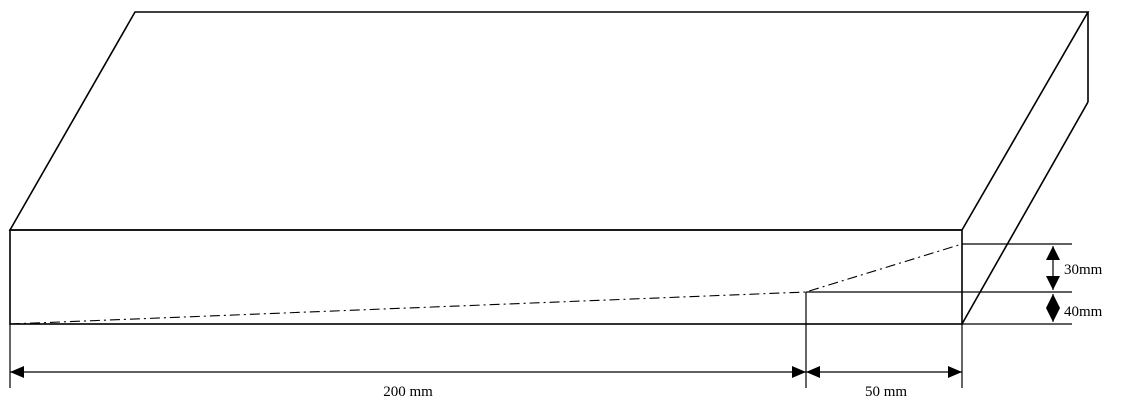 The image size is (1126, 401). I want to click on dimension-30mm: 30mm, so click(1074, 268).